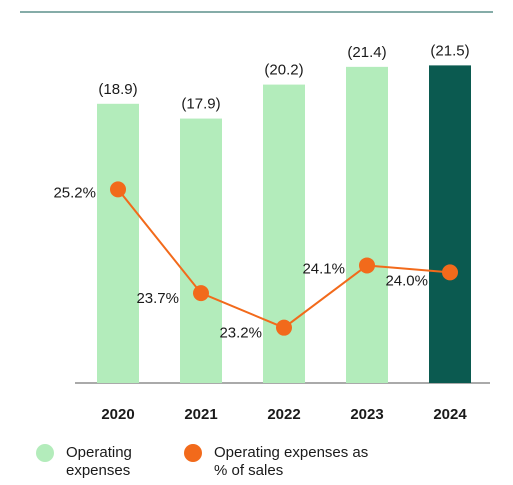 The width and height of the screenshot is (513, 485). What do you see at coordinates (99, 461) in the screenshot?
I see `legend-label: Operating expenses` at bounding box center [99, 461].